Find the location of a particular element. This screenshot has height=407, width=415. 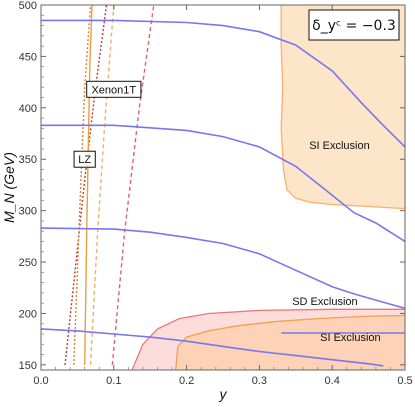

parameter-label: δ_yᶜ = −0.3 is located at coordinates (354, 26).